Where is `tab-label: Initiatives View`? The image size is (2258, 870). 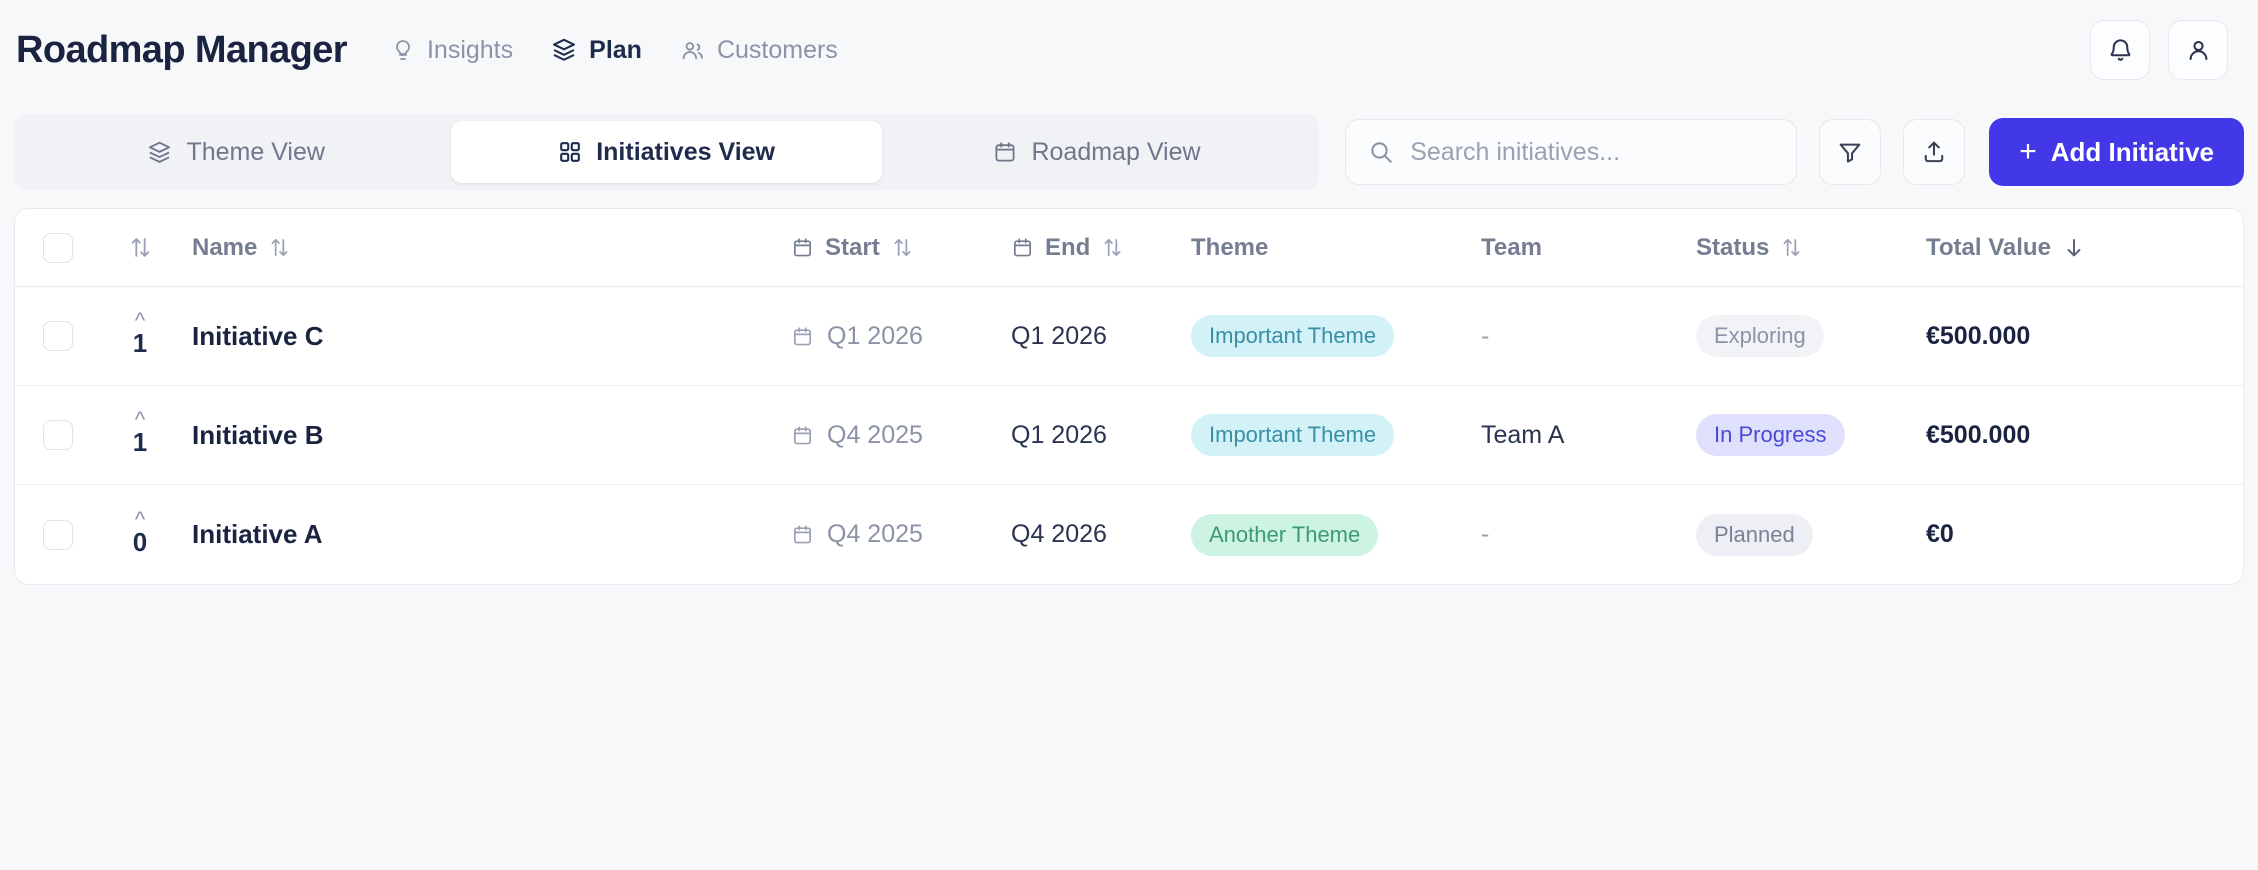
tab-label: Initiatives View is located at coordinates (685, 151).